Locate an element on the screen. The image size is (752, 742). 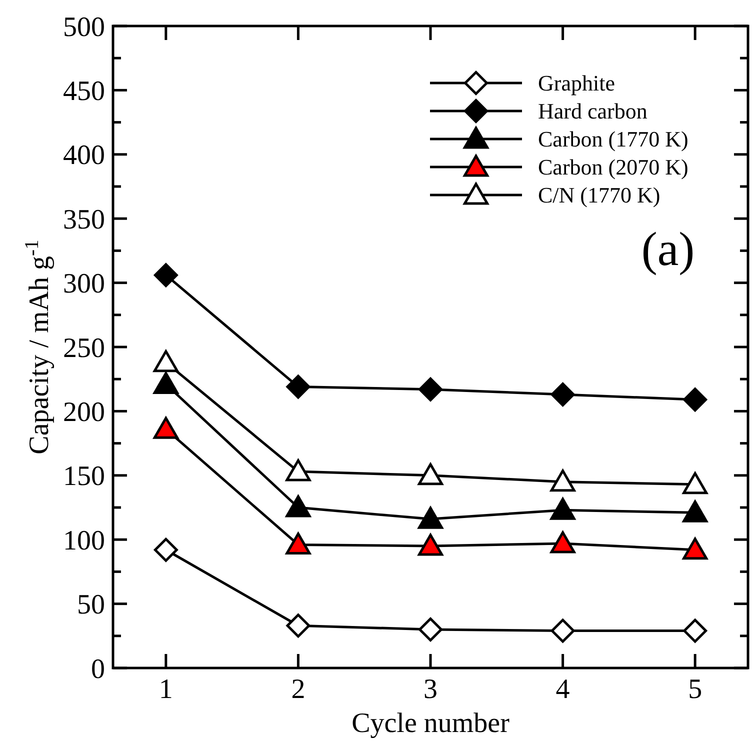
y-tick-label: 350 is located at coordinates (84, 220).